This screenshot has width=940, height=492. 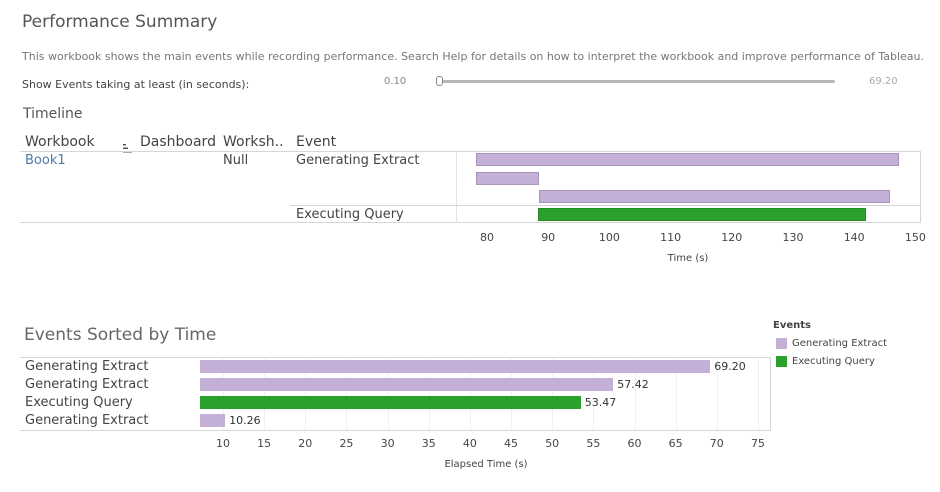 I want to click on events-right-border, so click(x=770, y=393).